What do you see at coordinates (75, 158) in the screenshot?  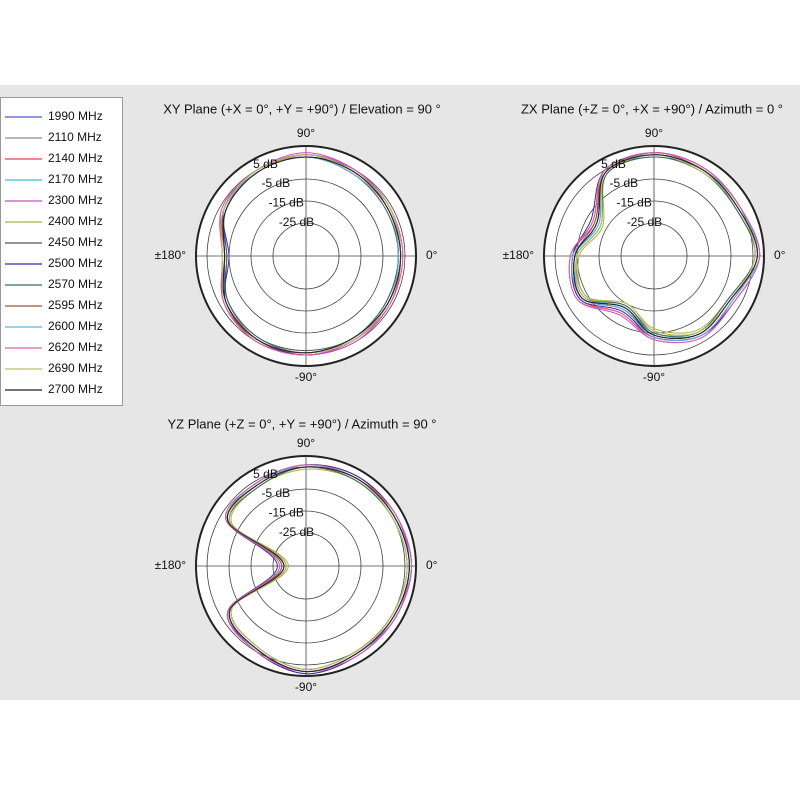 I see `legend-label: 2140 MHz` at bounding box center [75, 158].